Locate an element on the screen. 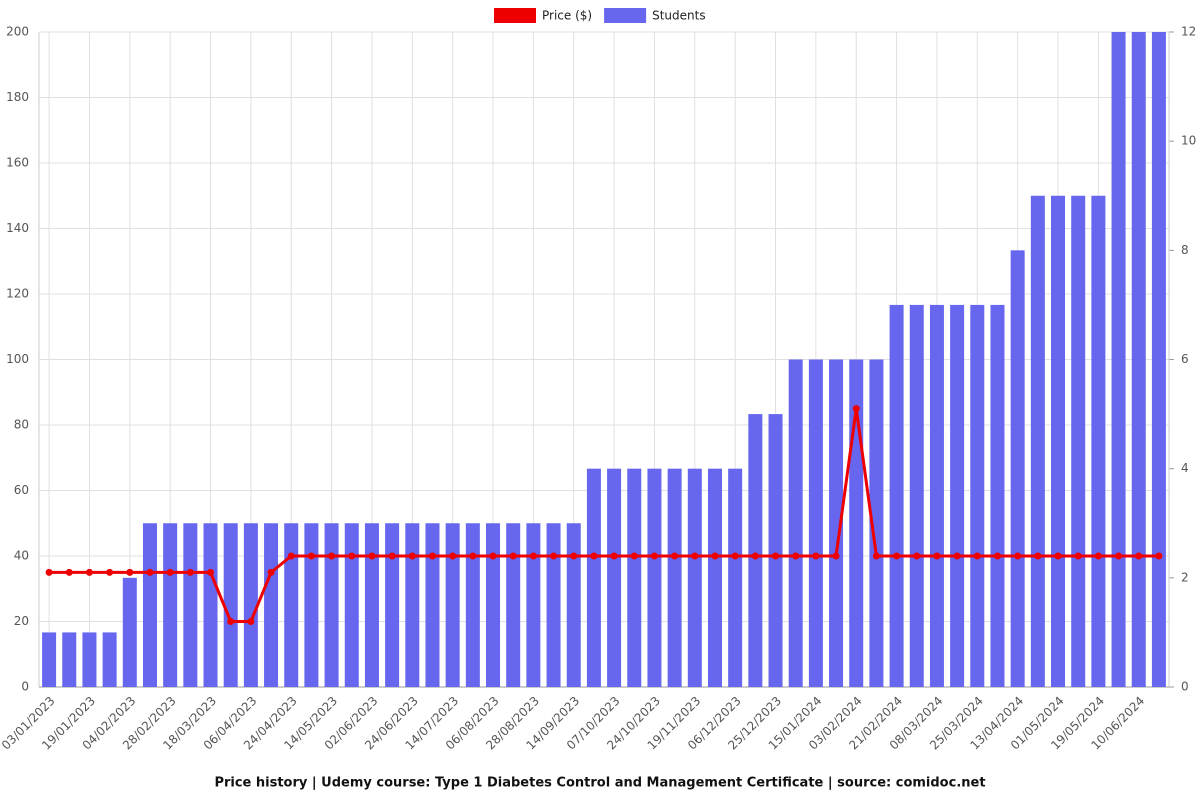 This screenshot has height=800, width=1200. y2-tick-label: 8 is located at coordinates (1185, 250).